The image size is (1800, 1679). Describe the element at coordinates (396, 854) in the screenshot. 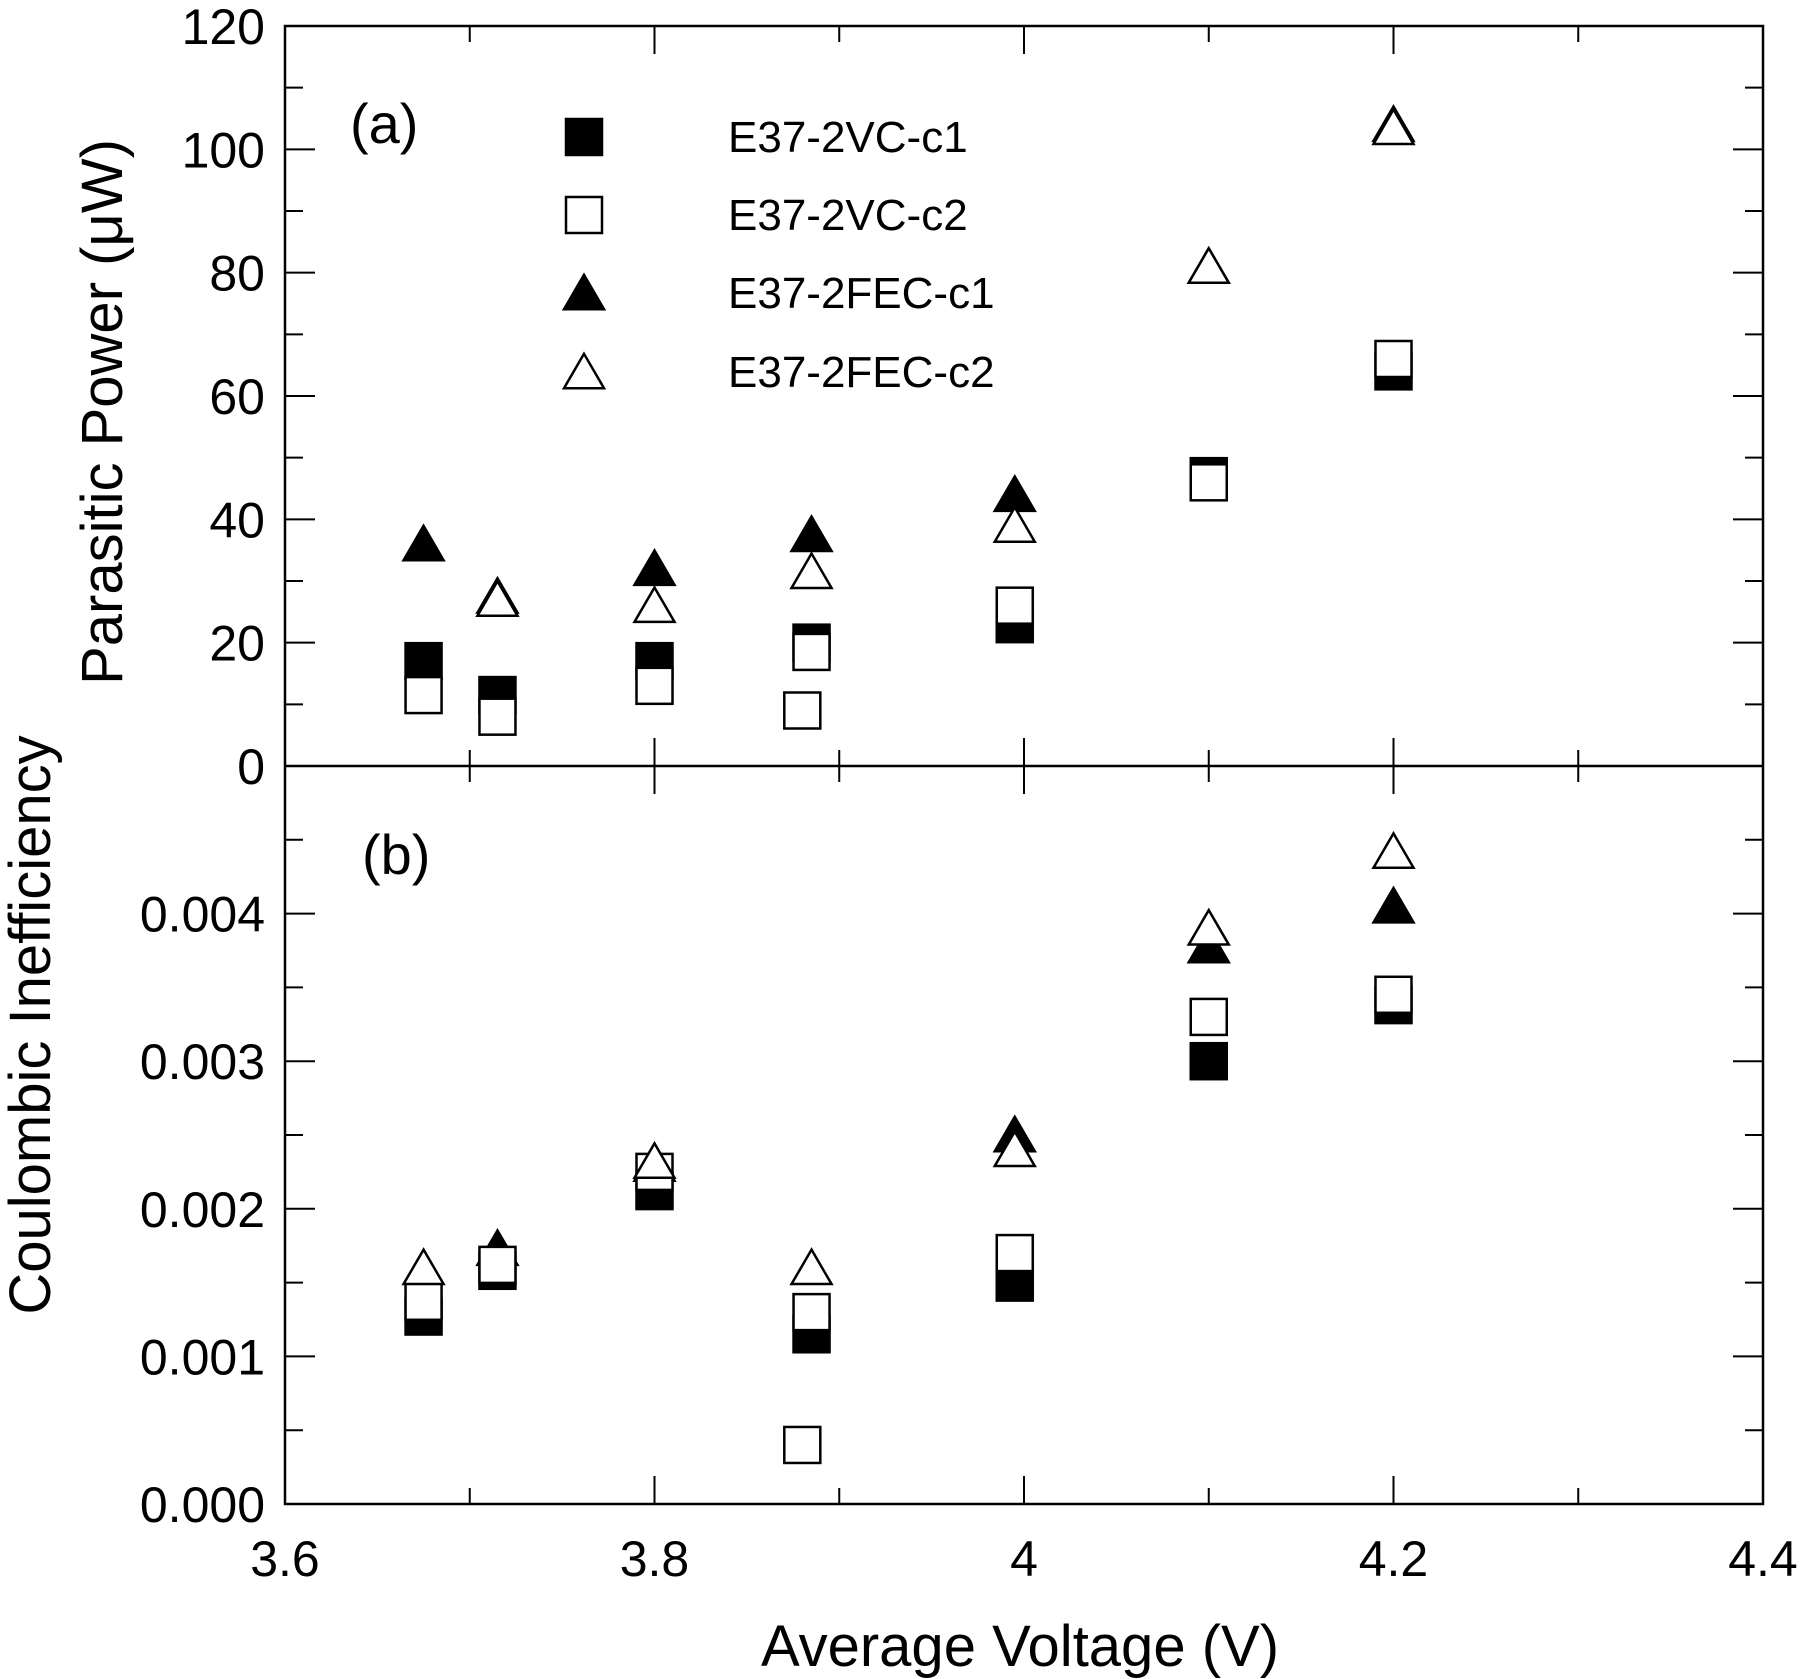

I see `panel-b-label: (b)` at that location.